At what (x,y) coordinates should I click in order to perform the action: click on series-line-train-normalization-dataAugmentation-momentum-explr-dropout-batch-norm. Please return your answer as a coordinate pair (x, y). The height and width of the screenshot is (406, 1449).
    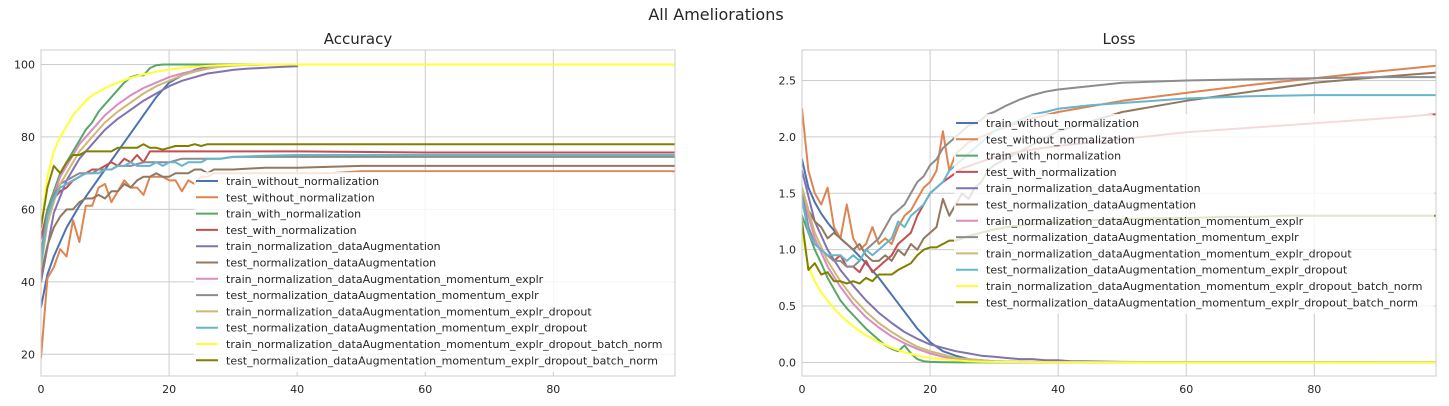
    Looking at the image, I should click on (1119, 297).